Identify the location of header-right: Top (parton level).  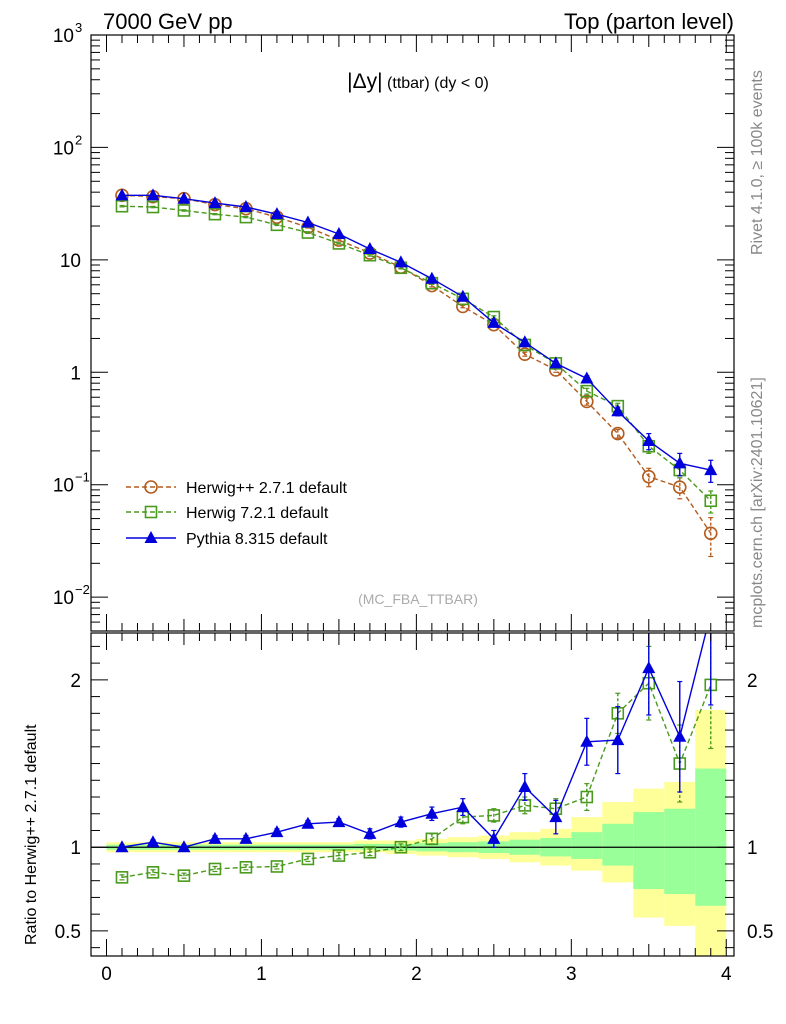
(649, 21).